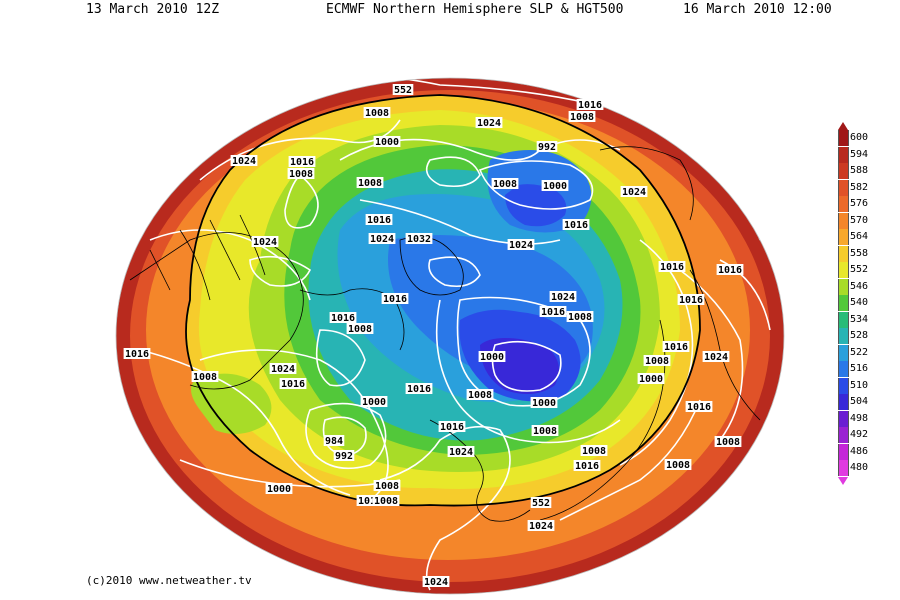 The image size is (900, 600). I want to click on legend-entry: 522, so click(867, 352).